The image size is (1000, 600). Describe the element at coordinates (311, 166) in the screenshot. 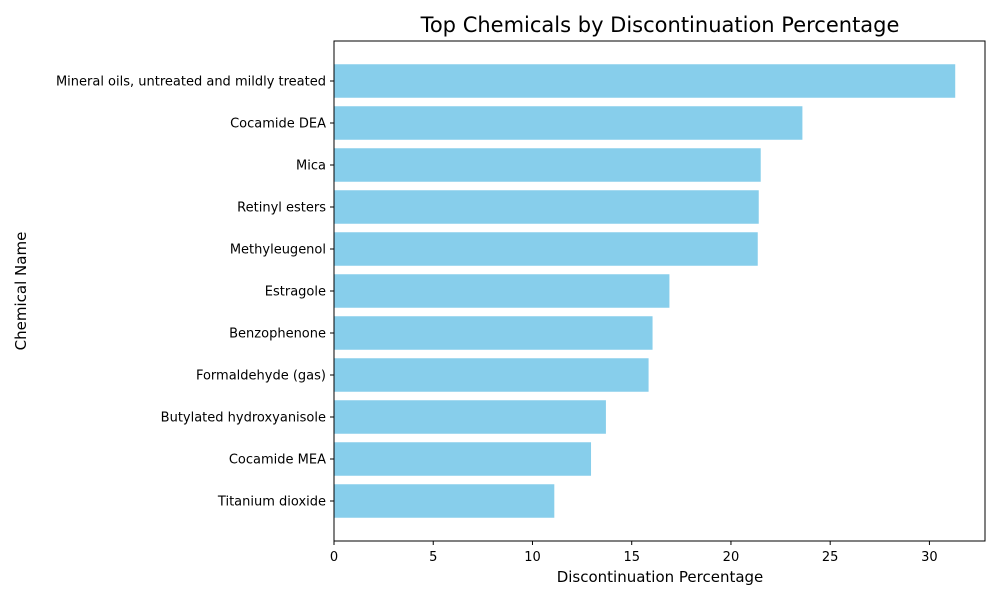

I see `y-tick-label: Mica` at that location.